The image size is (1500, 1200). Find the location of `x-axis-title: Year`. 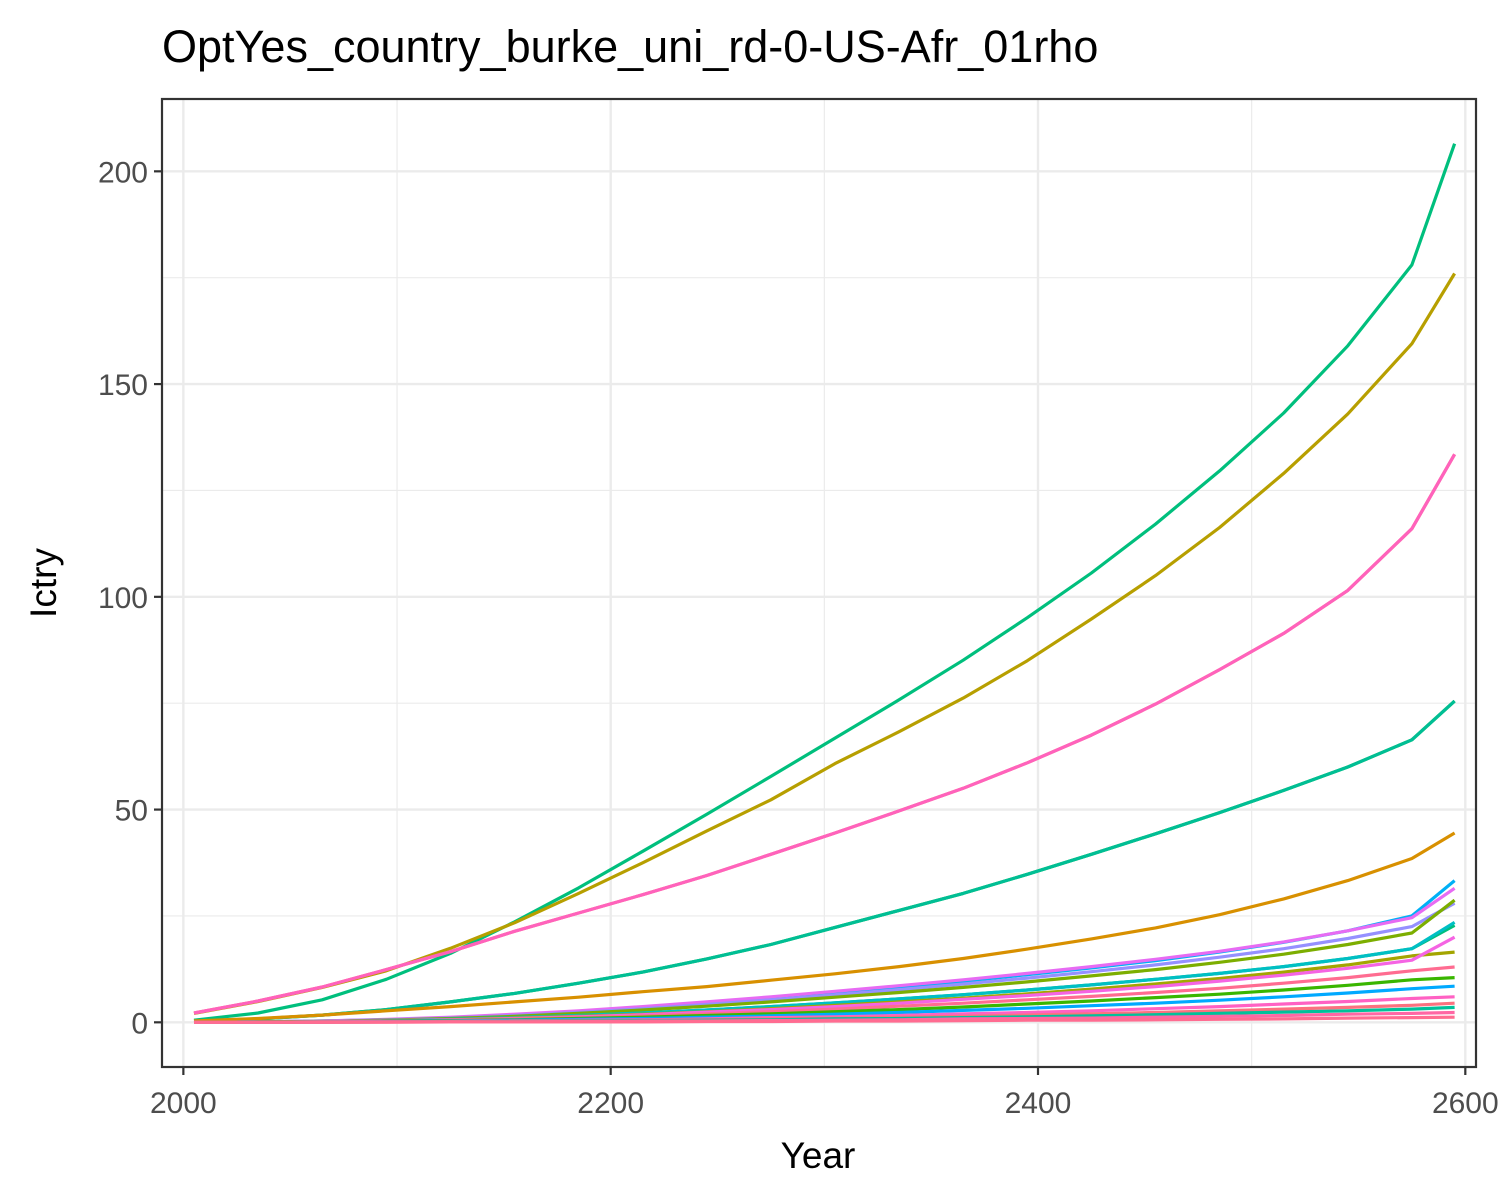

x-axis-title: Year is located at coordinates (818, 1155).